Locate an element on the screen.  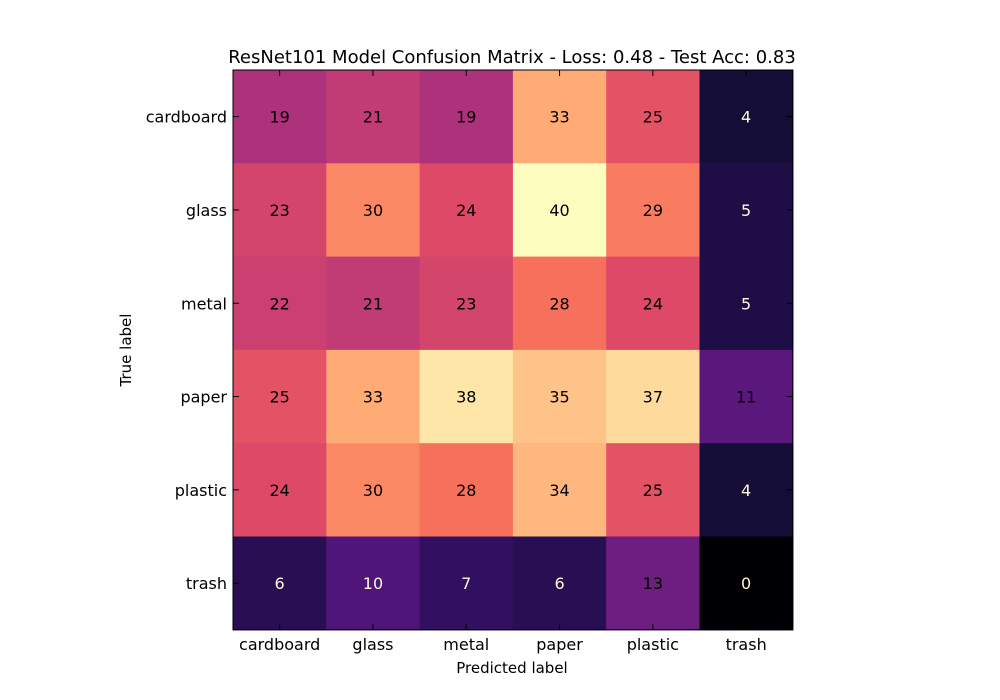
y-tick-label: plastic is located at coordinates (201, 490).